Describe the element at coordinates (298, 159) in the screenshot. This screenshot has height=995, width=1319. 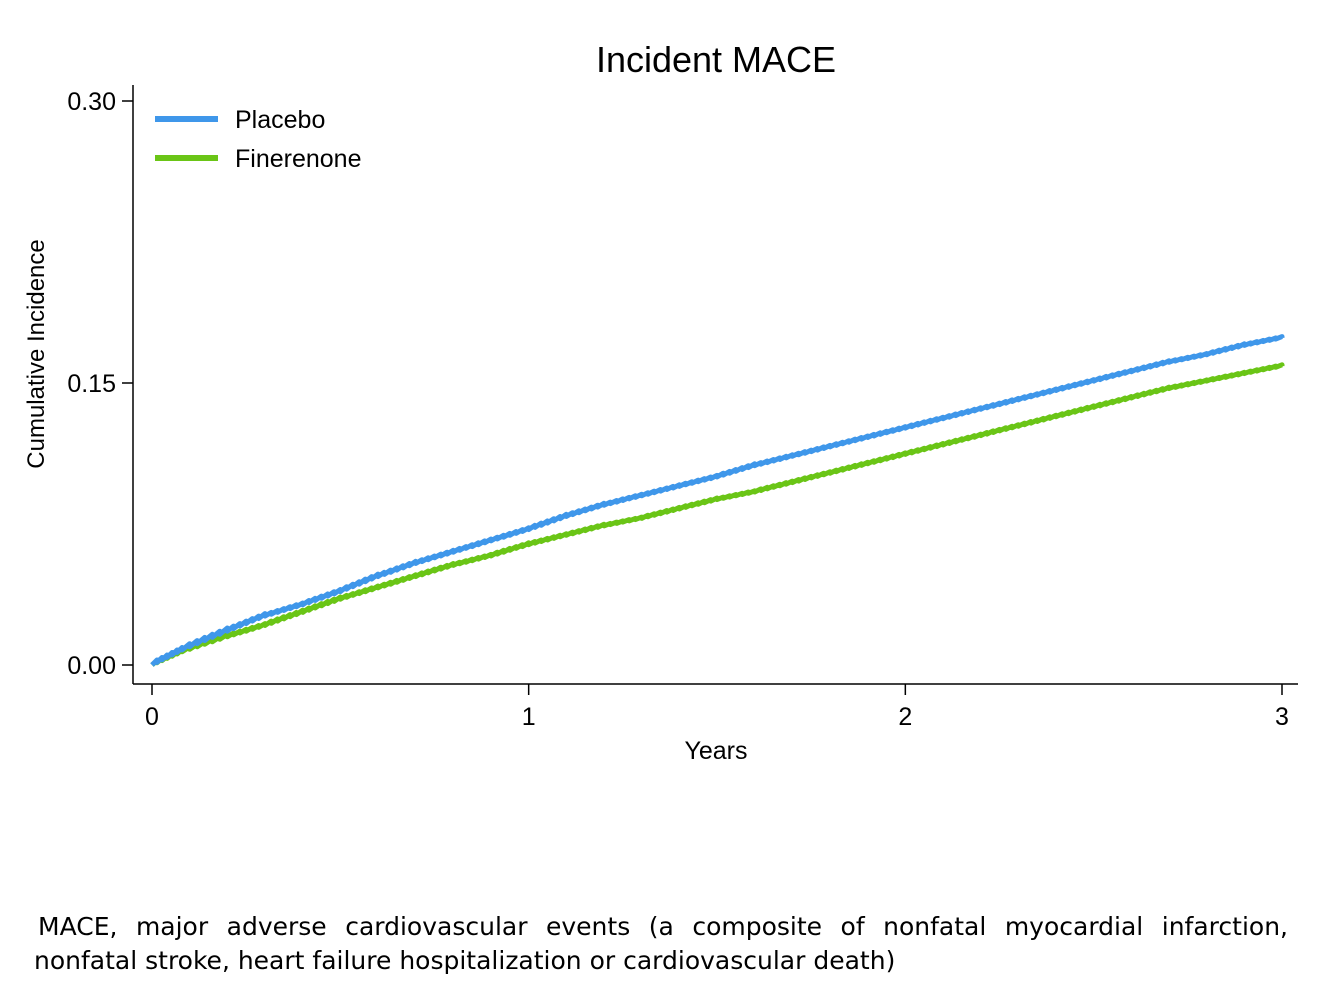
I see `legend-label-finerenone: Finerenone` at that location.